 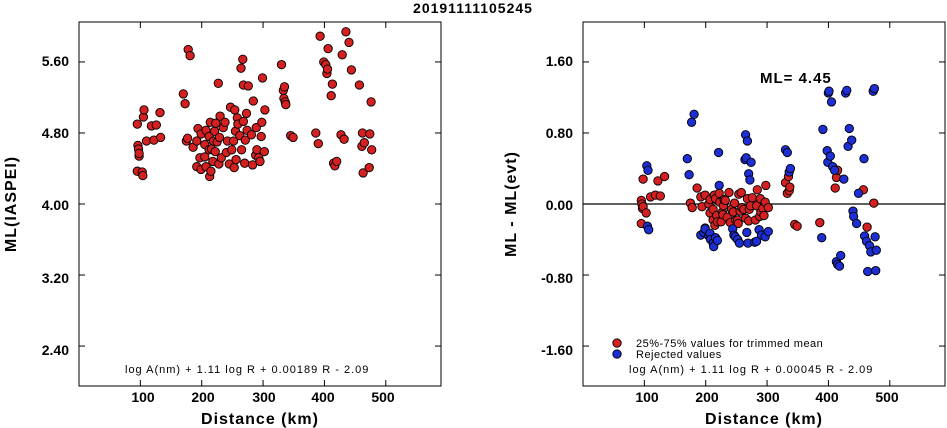 What do you see at coordinates (264, 397) in the screenshot?
I see `left-x-tick-300: 300` at bounding box center [264, 397].